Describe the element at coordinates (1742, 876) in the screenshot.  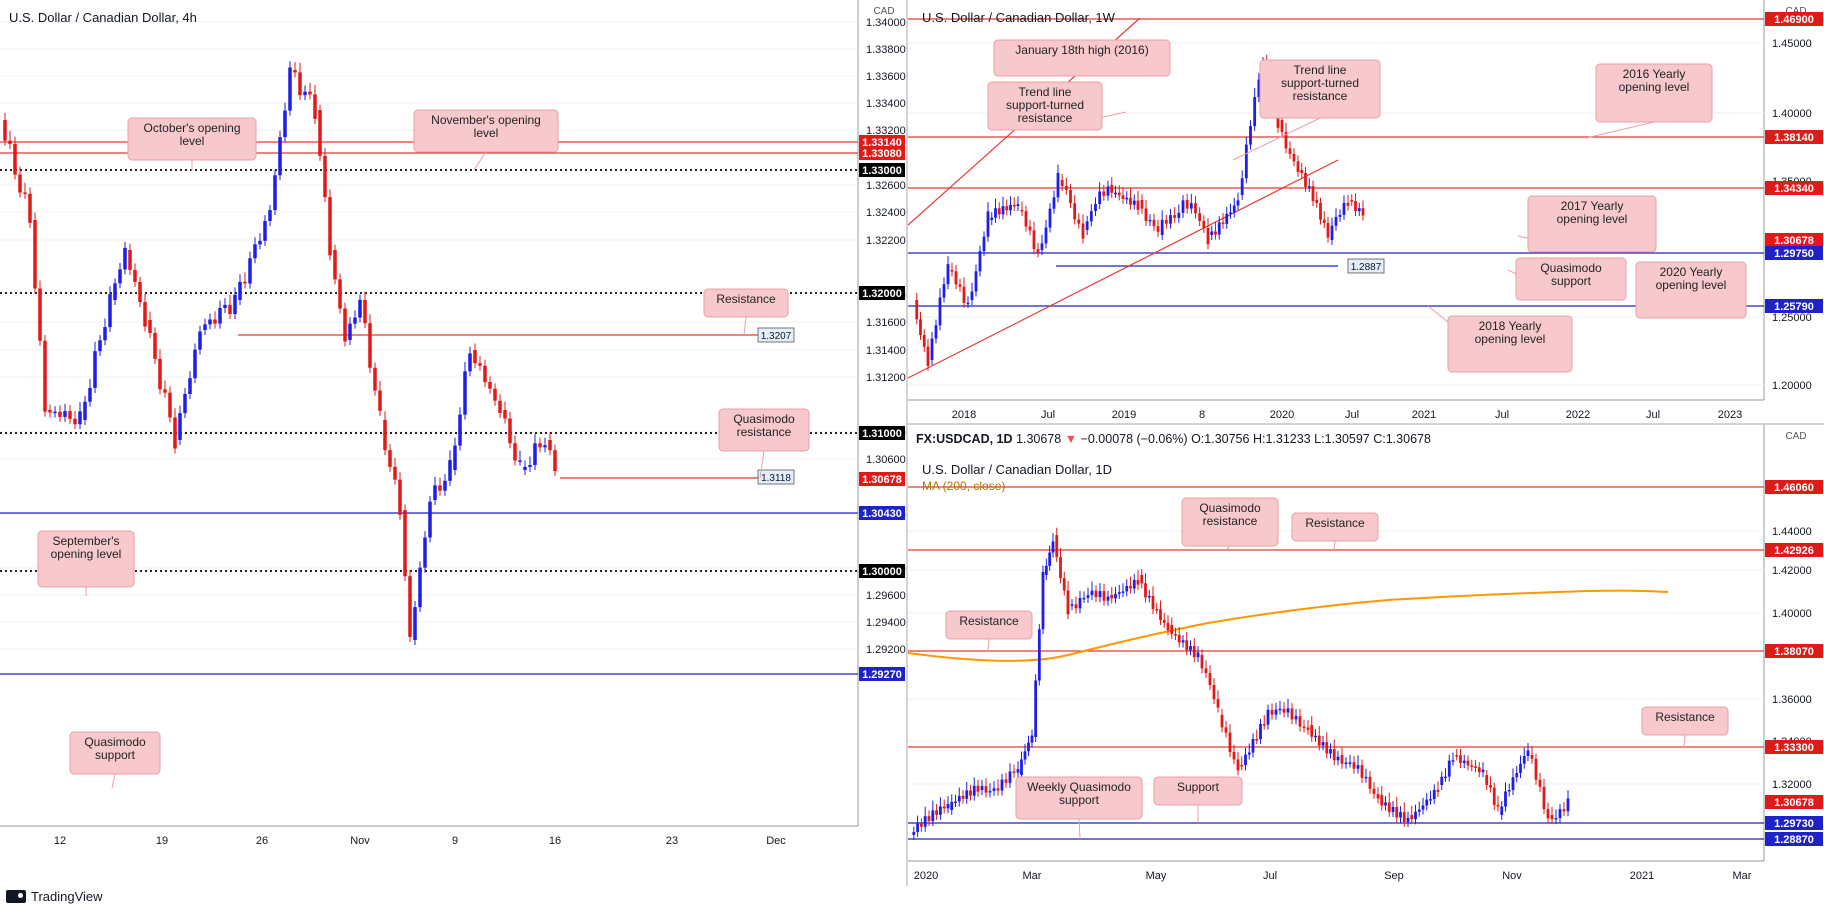
I see `x-tick-label: Mar` at that location.